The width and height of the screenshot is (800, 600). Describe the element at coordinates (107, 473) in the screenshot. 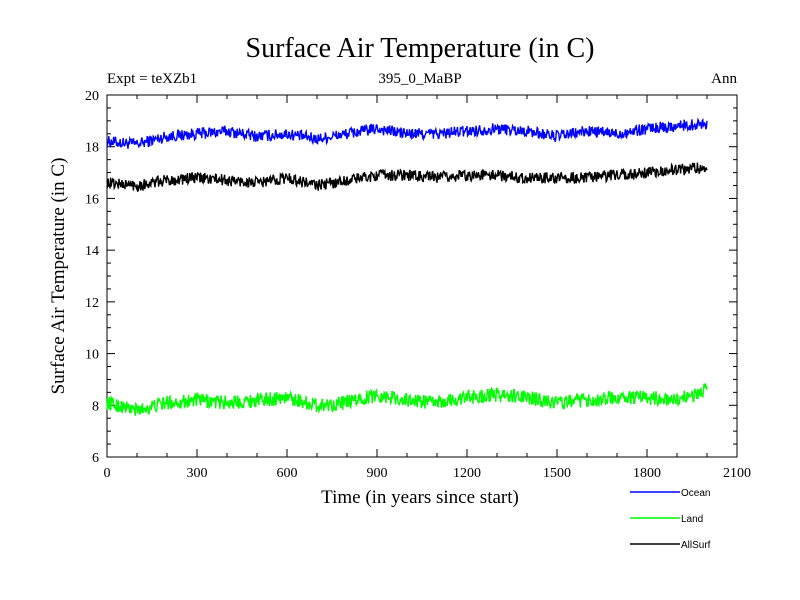

I see `x-tick-label: 0` at that location.